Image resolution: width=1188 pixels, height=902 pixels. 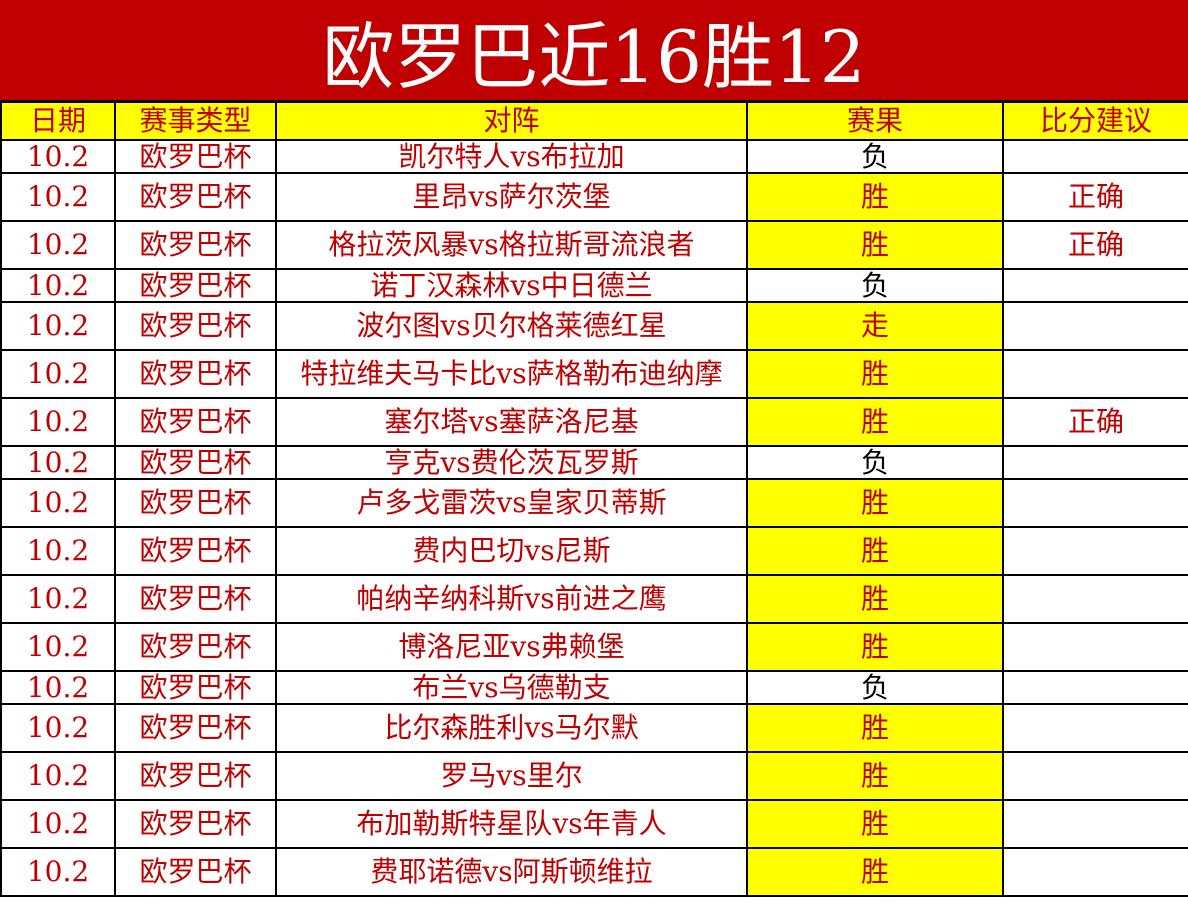 I want to click on table-row: 10.2 欧罗巴杯 格拉茨风暴vs格拉斯哥流浪者胜正确, so click(x=594, y=245).